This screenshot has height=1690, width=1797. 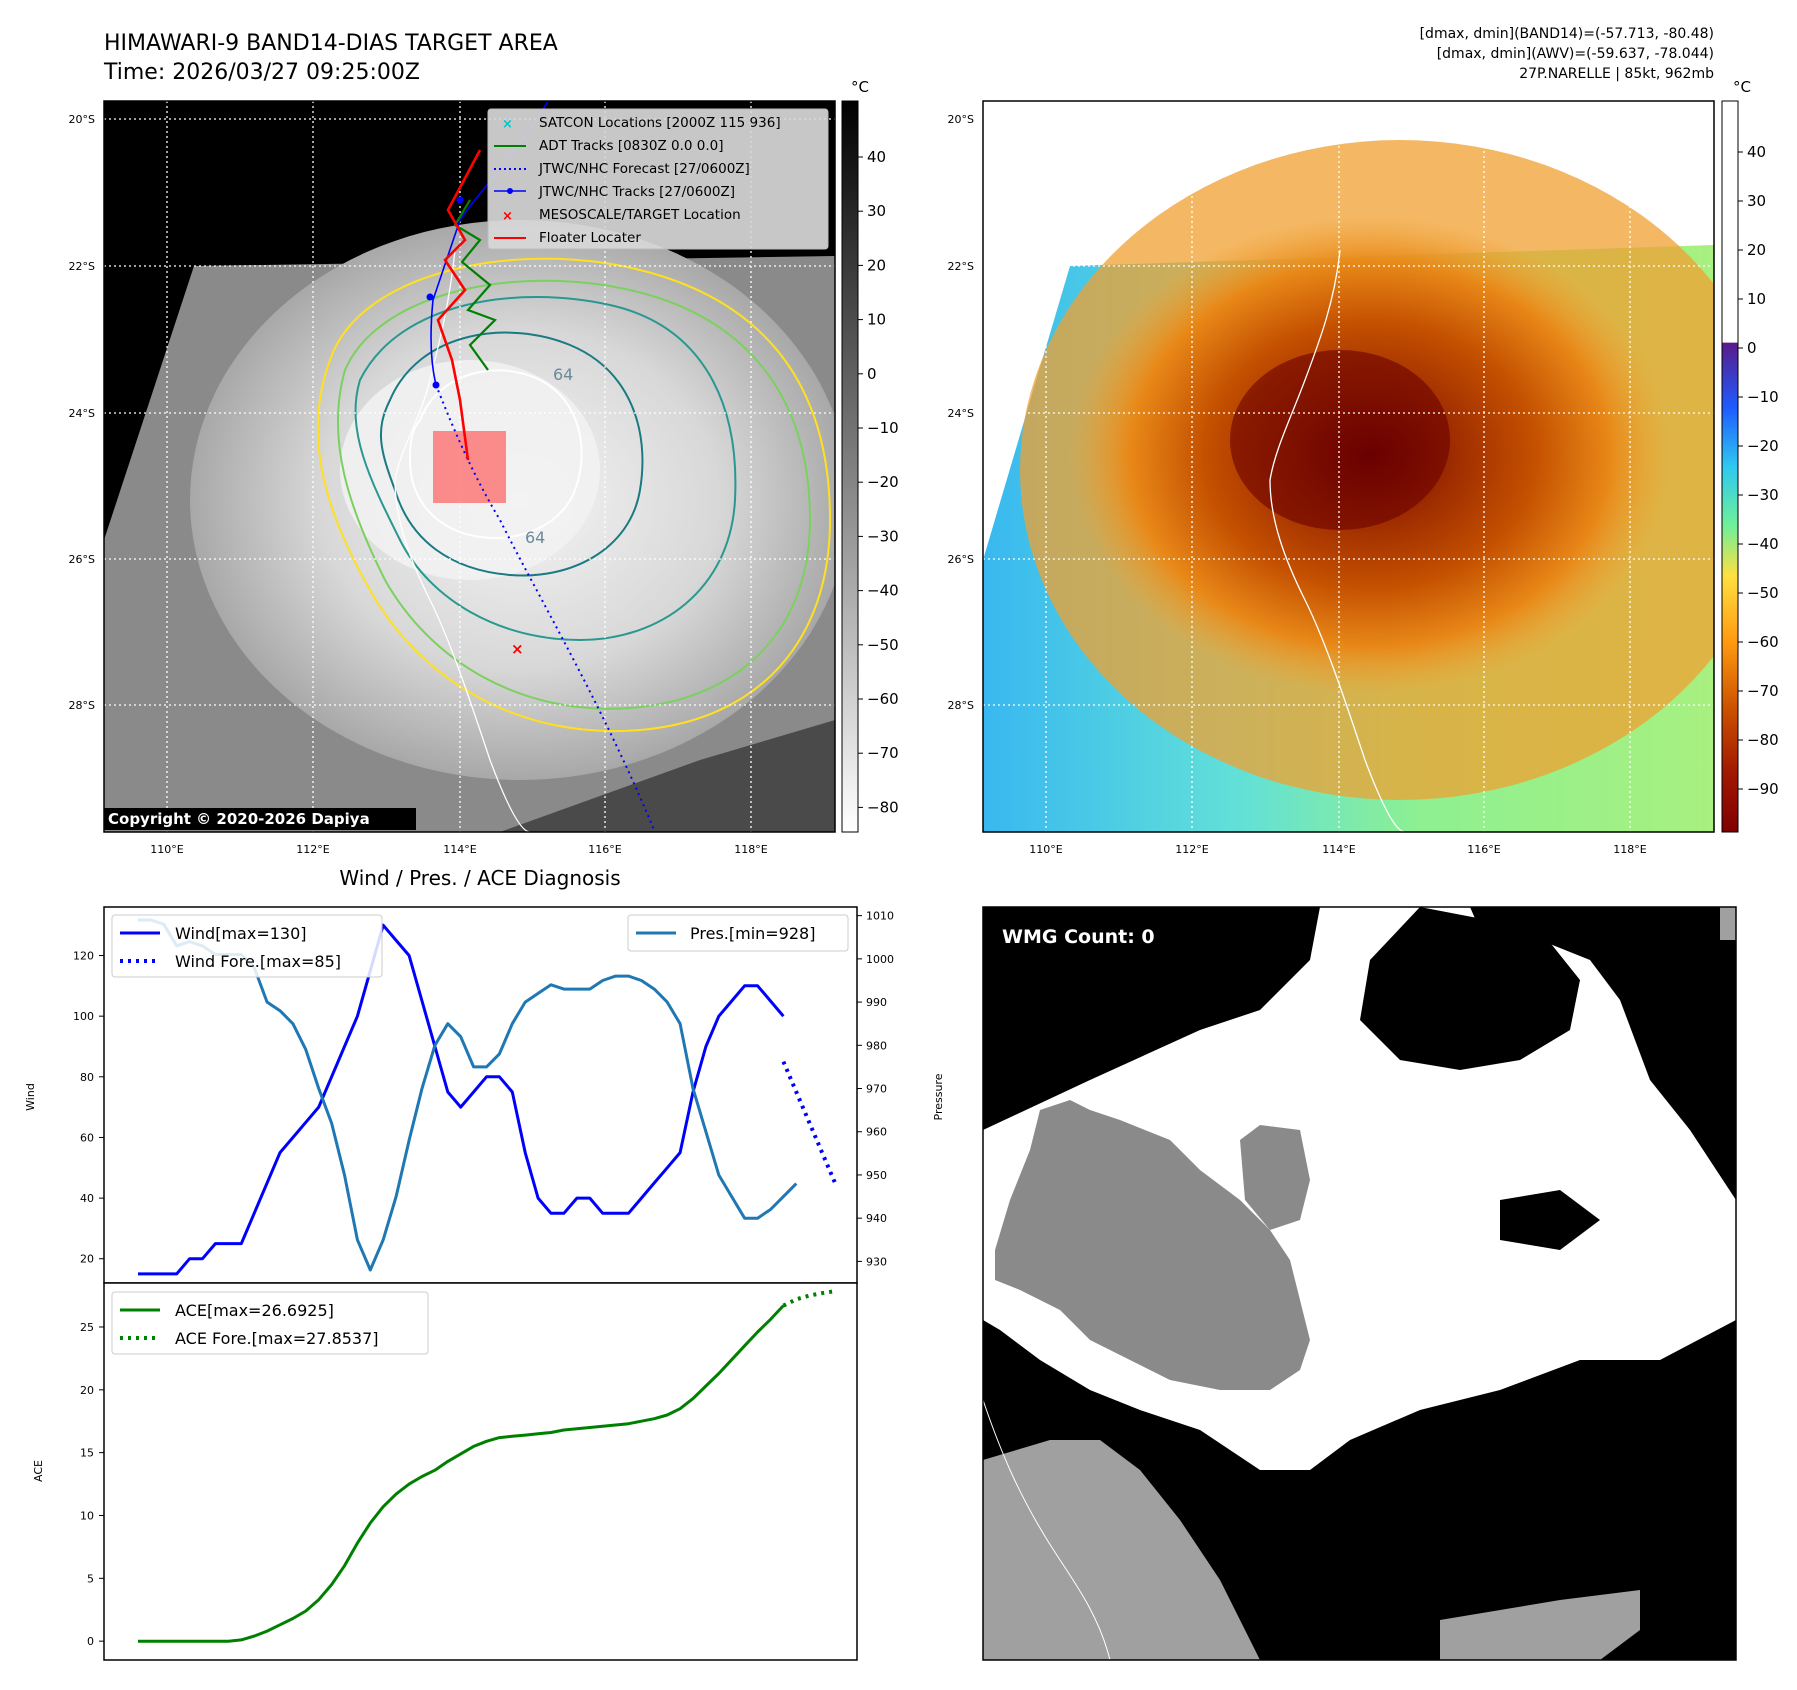 What do you see at coordinates (1540, 1625) in the screenshot?
I see `wmg-gray-region-southeast` at bounding box center [1540, 1625].